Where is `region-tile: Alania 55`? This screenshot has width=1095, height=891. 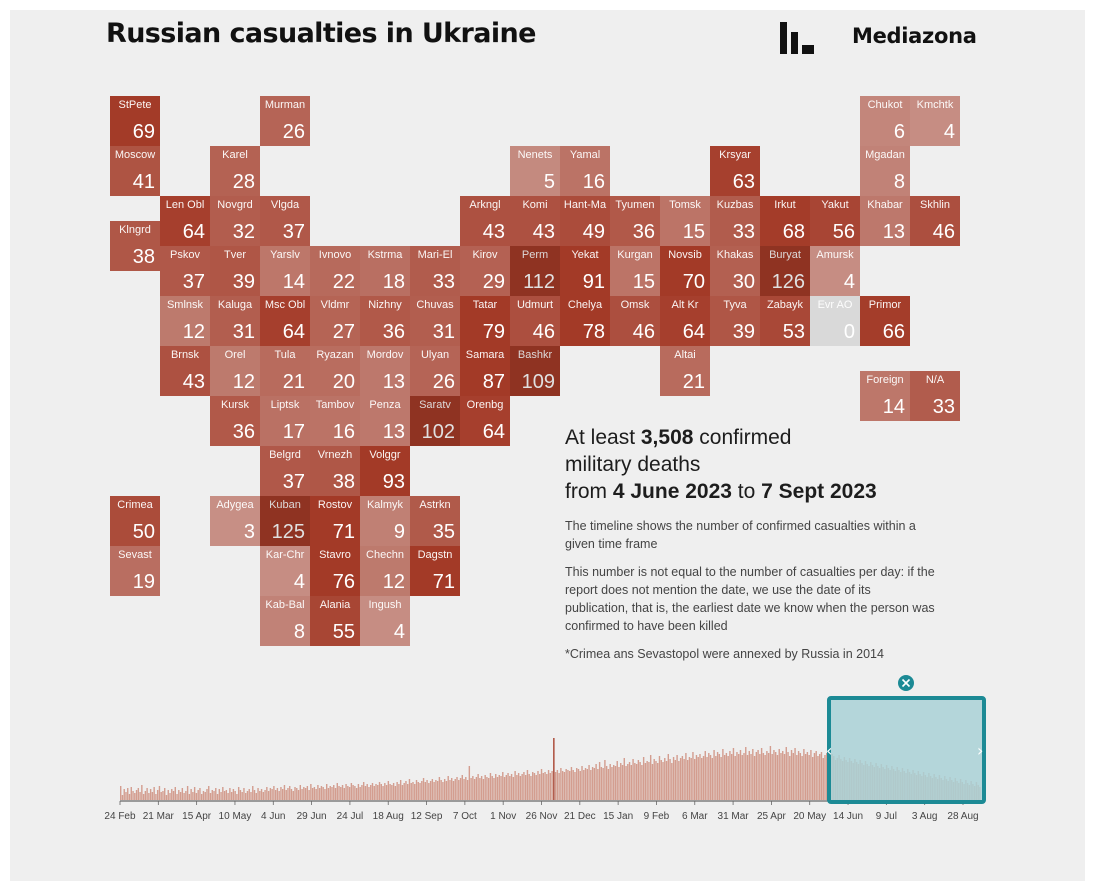 region-tile: Alania 55 is located at coordinates (335, 621).